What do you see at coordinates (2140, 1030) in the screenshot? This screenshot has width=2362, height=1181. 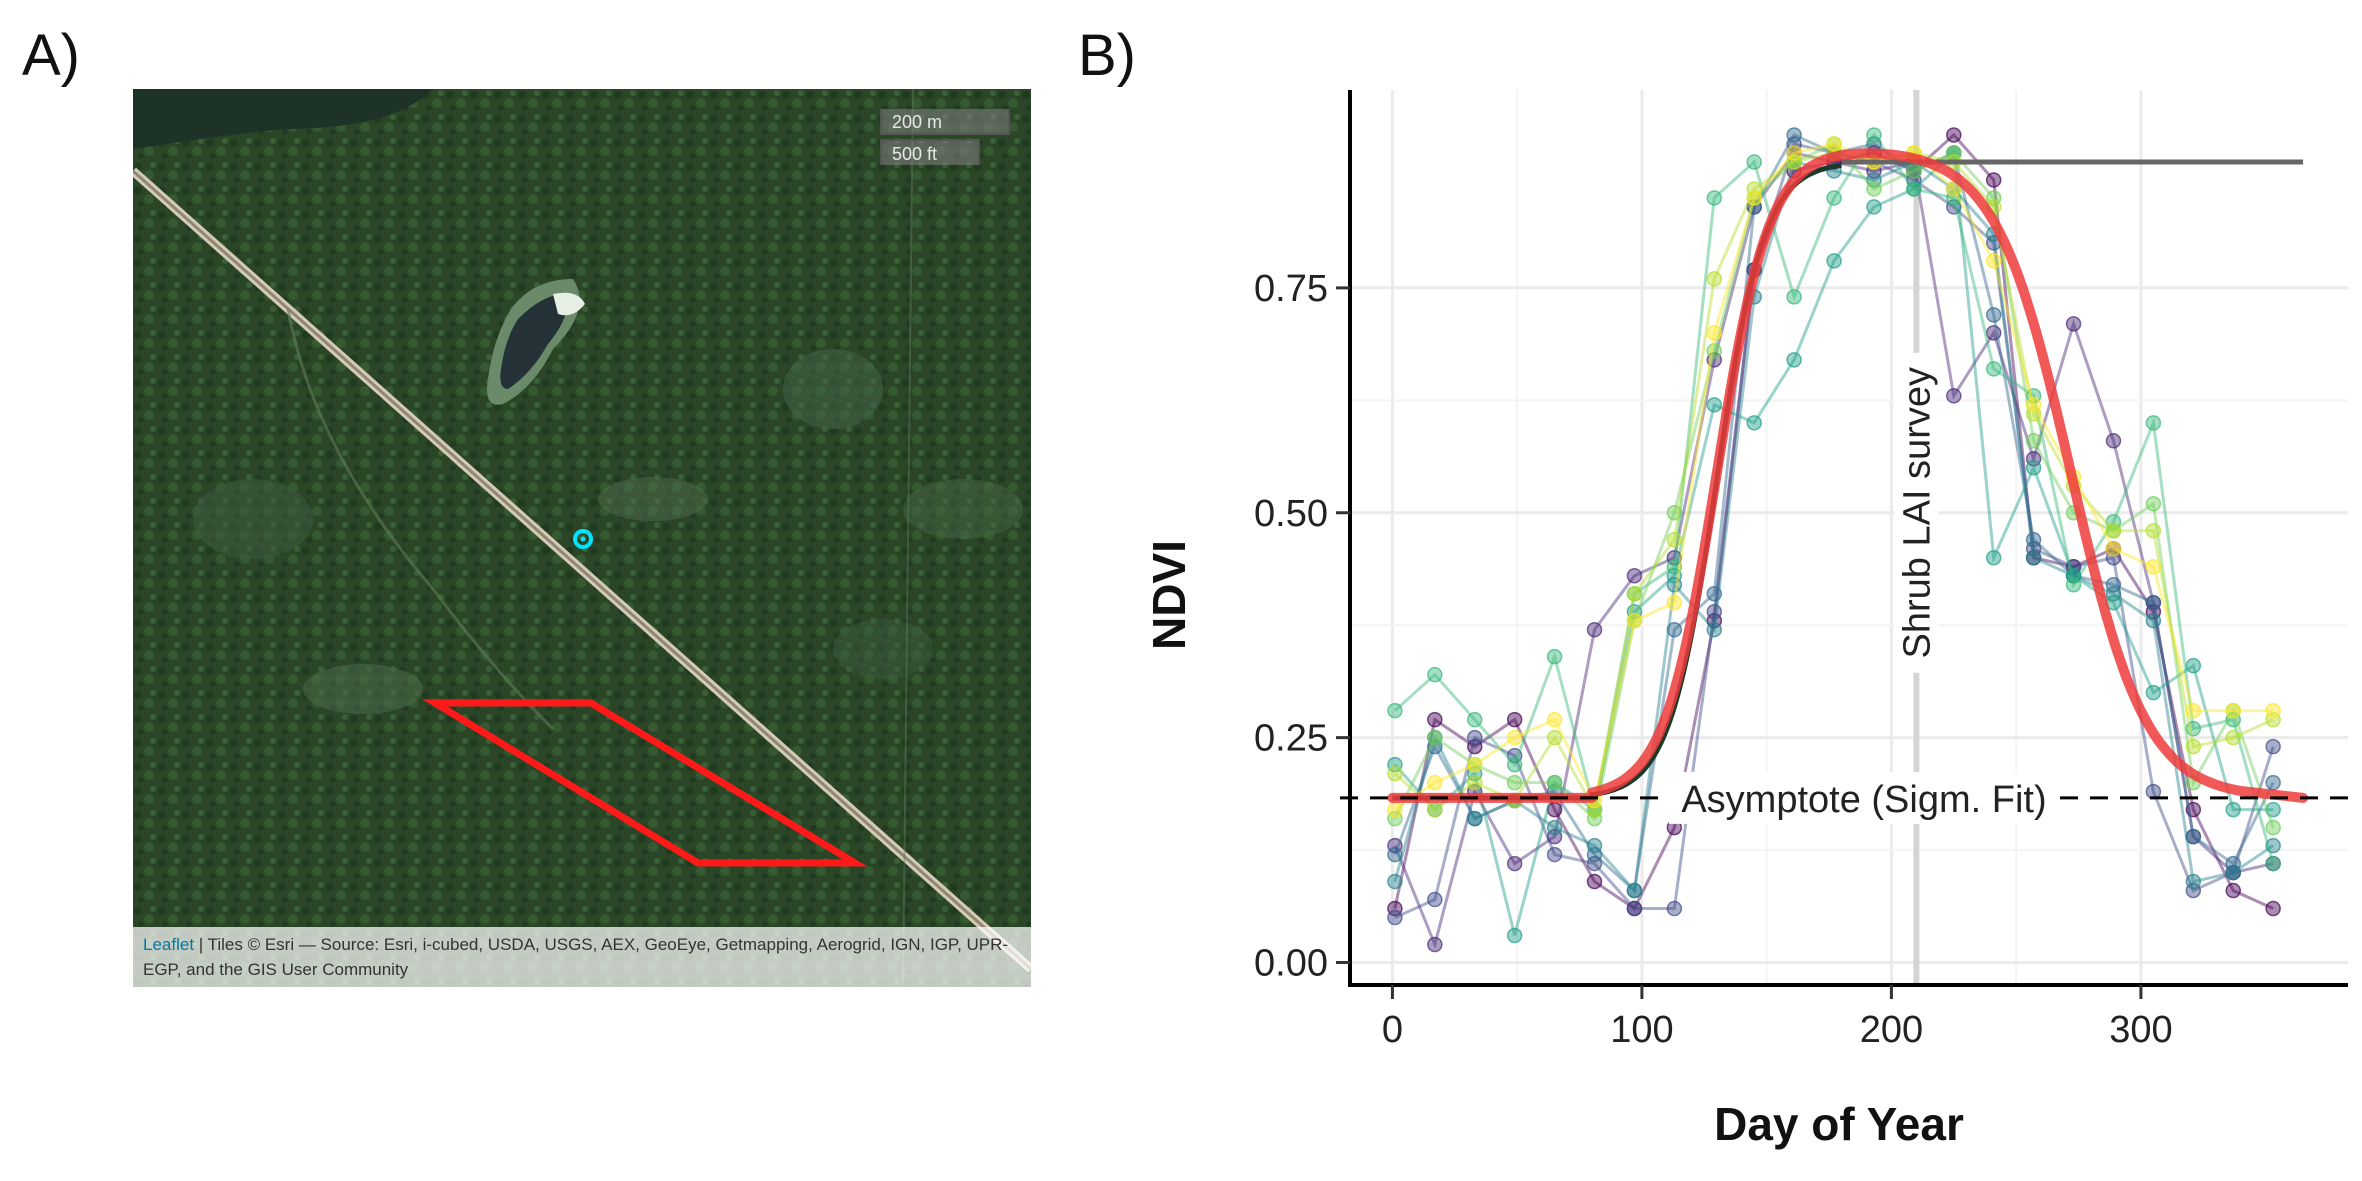 I see `x-tick-label: 300` at bounding box center [2140, 1030].